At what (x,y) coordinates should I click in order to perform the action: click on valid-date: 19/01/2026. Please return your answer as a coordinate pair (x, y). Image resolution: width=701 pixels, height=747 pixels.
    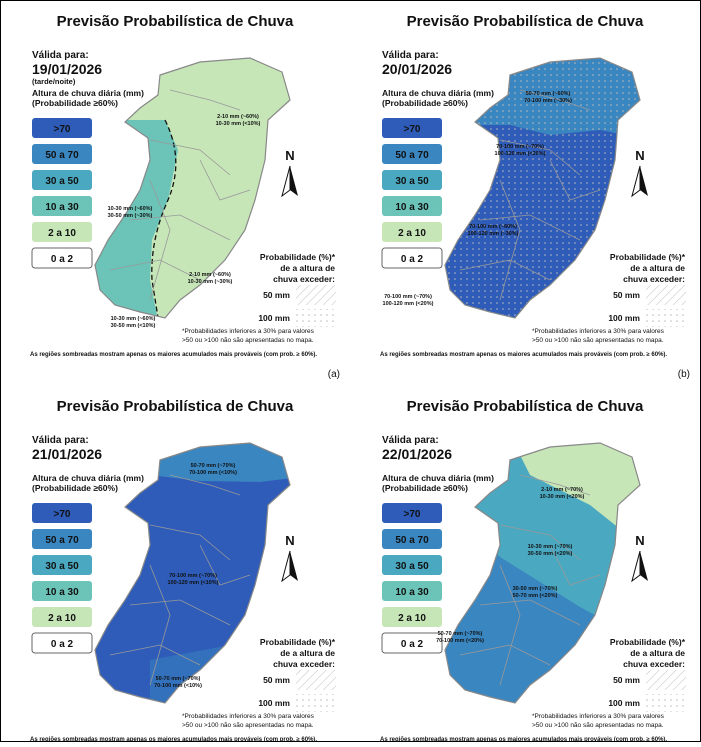
    Looking at the image, I should click on (67, 69).